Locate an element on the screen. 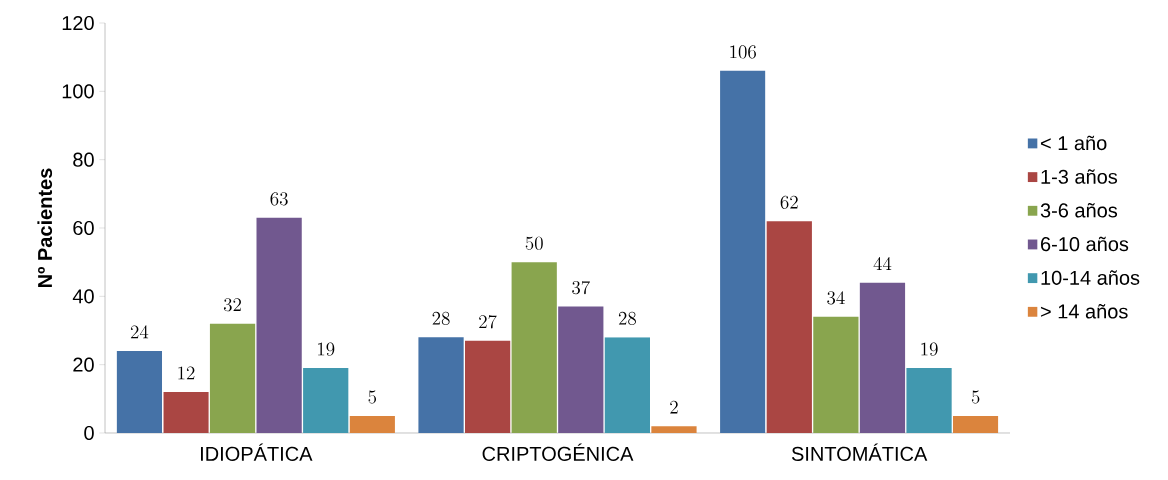  data-label: 37 is located at coordinates (581, 287).